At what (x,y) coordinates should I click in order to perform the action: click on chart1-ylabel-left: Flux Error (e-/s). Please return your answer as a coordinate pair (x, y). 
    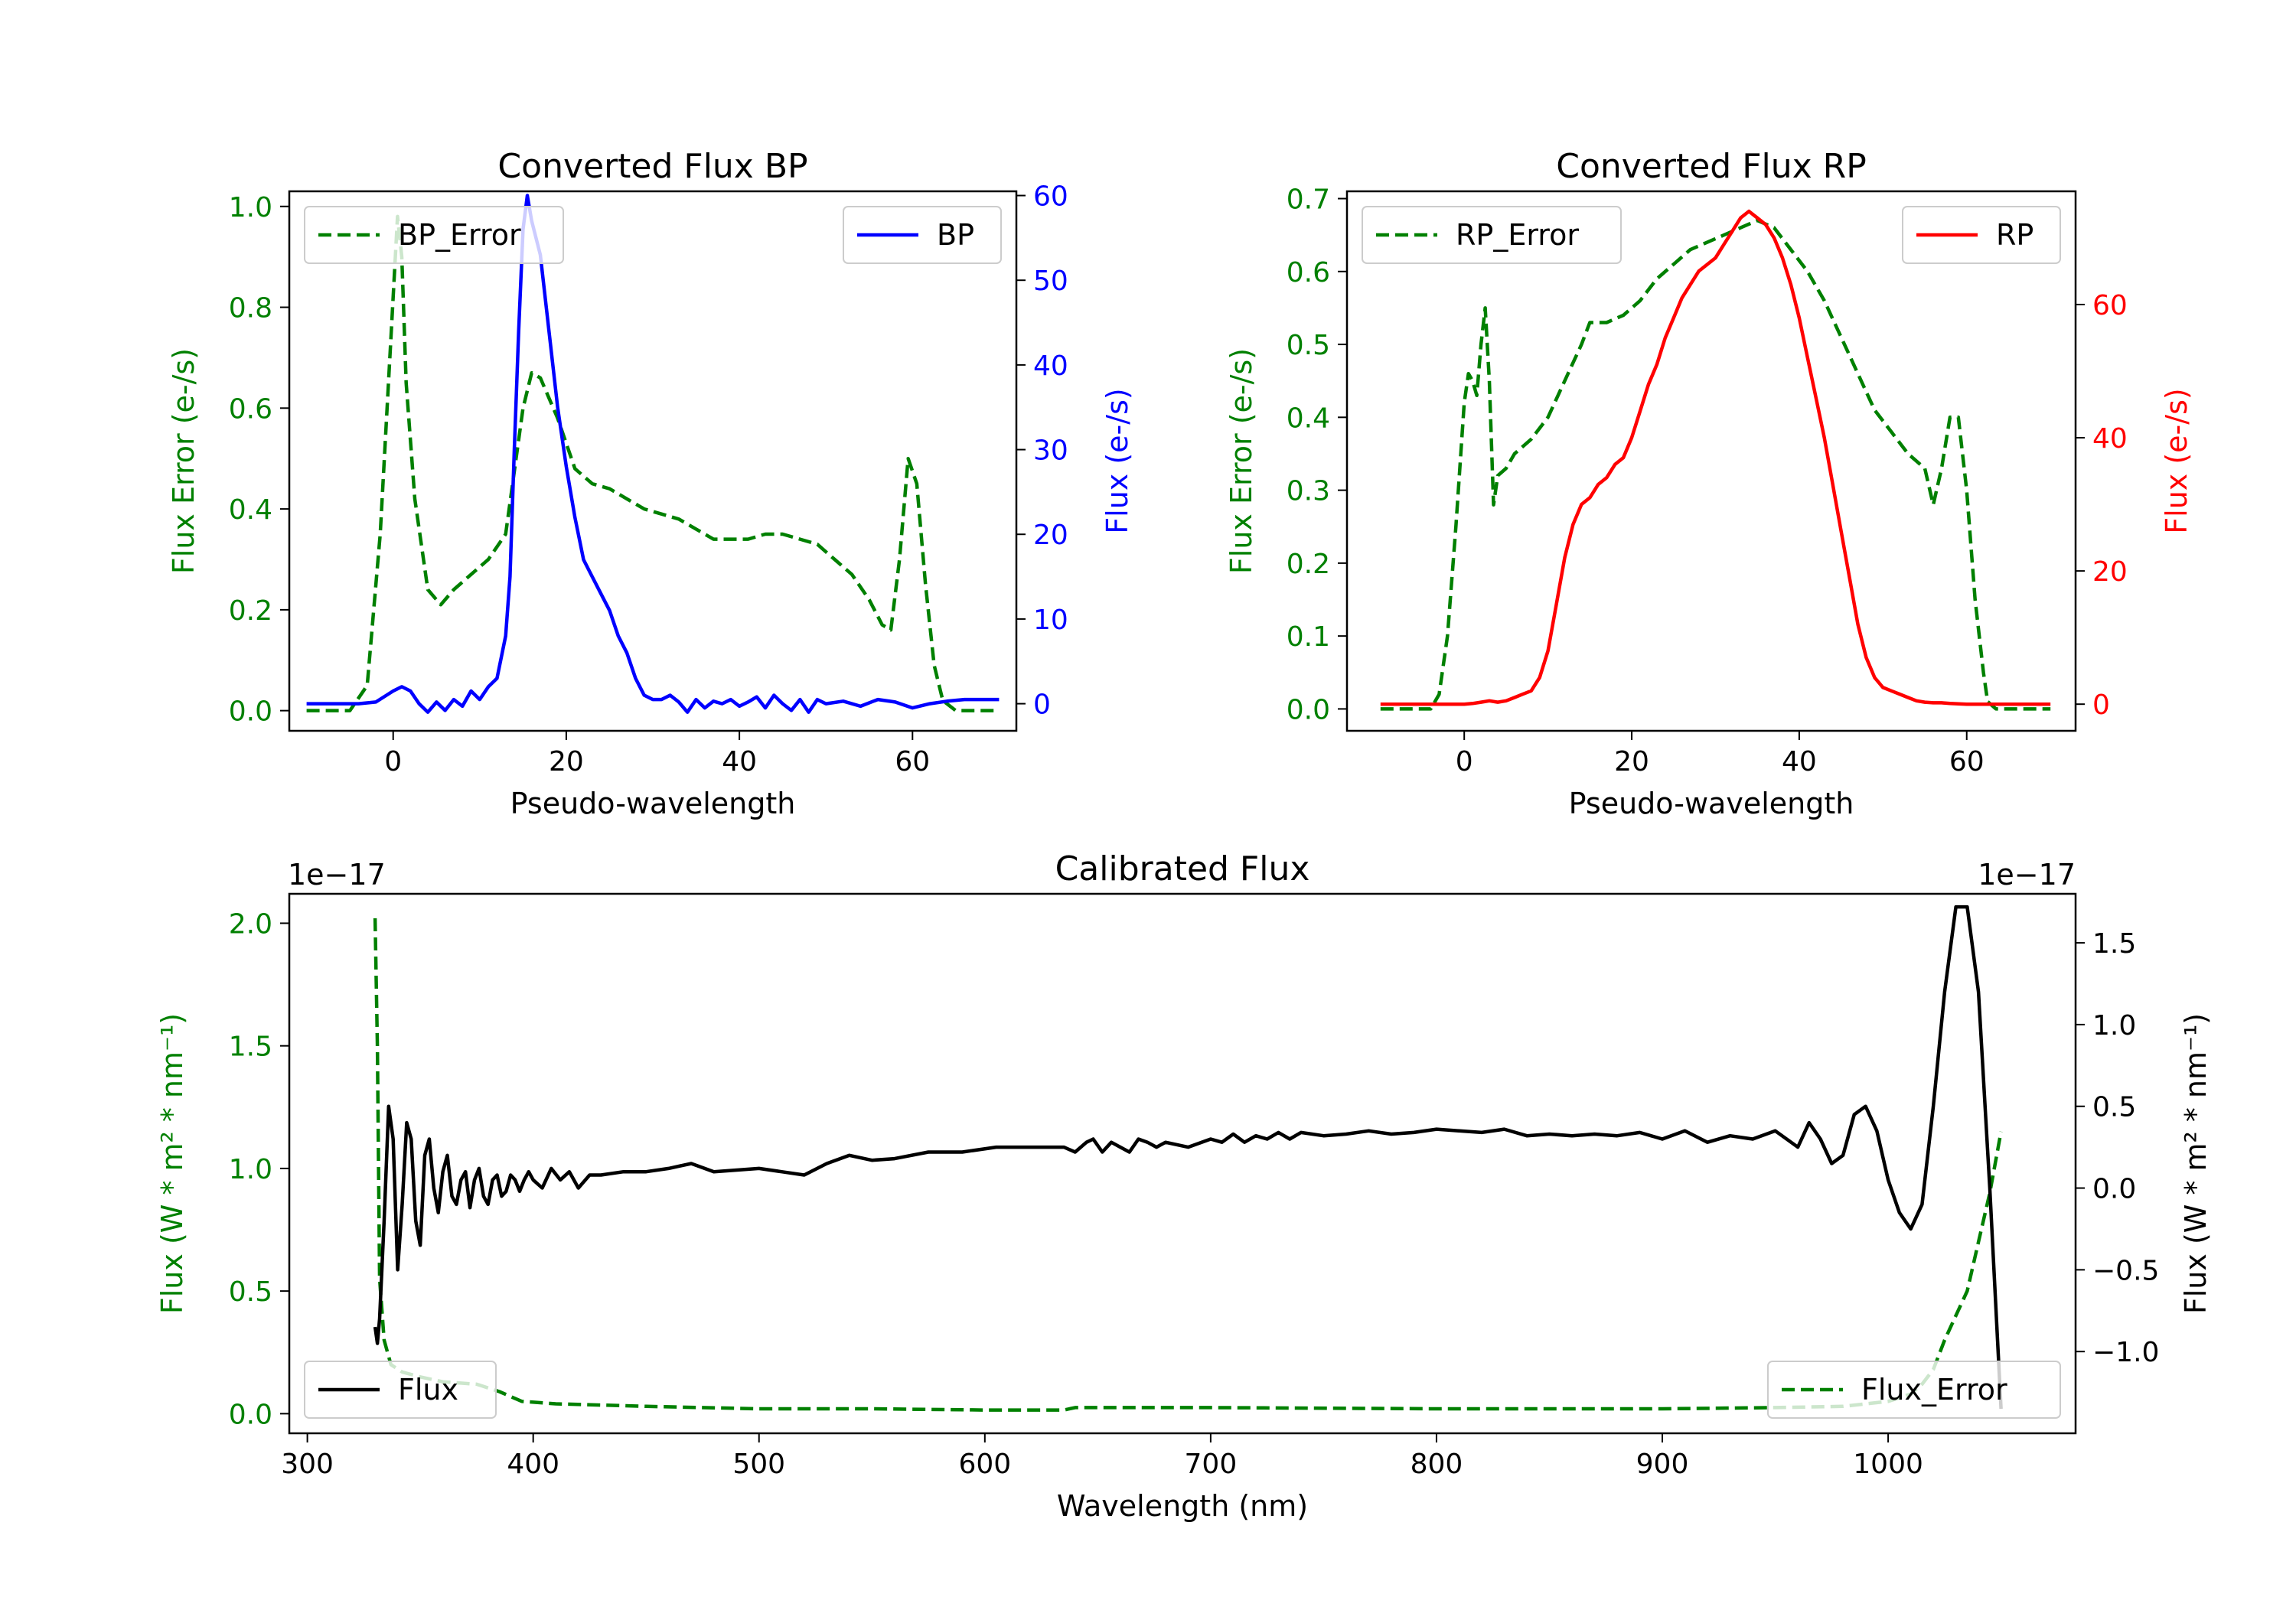
    Looking at the image, I should click on (184, 461).